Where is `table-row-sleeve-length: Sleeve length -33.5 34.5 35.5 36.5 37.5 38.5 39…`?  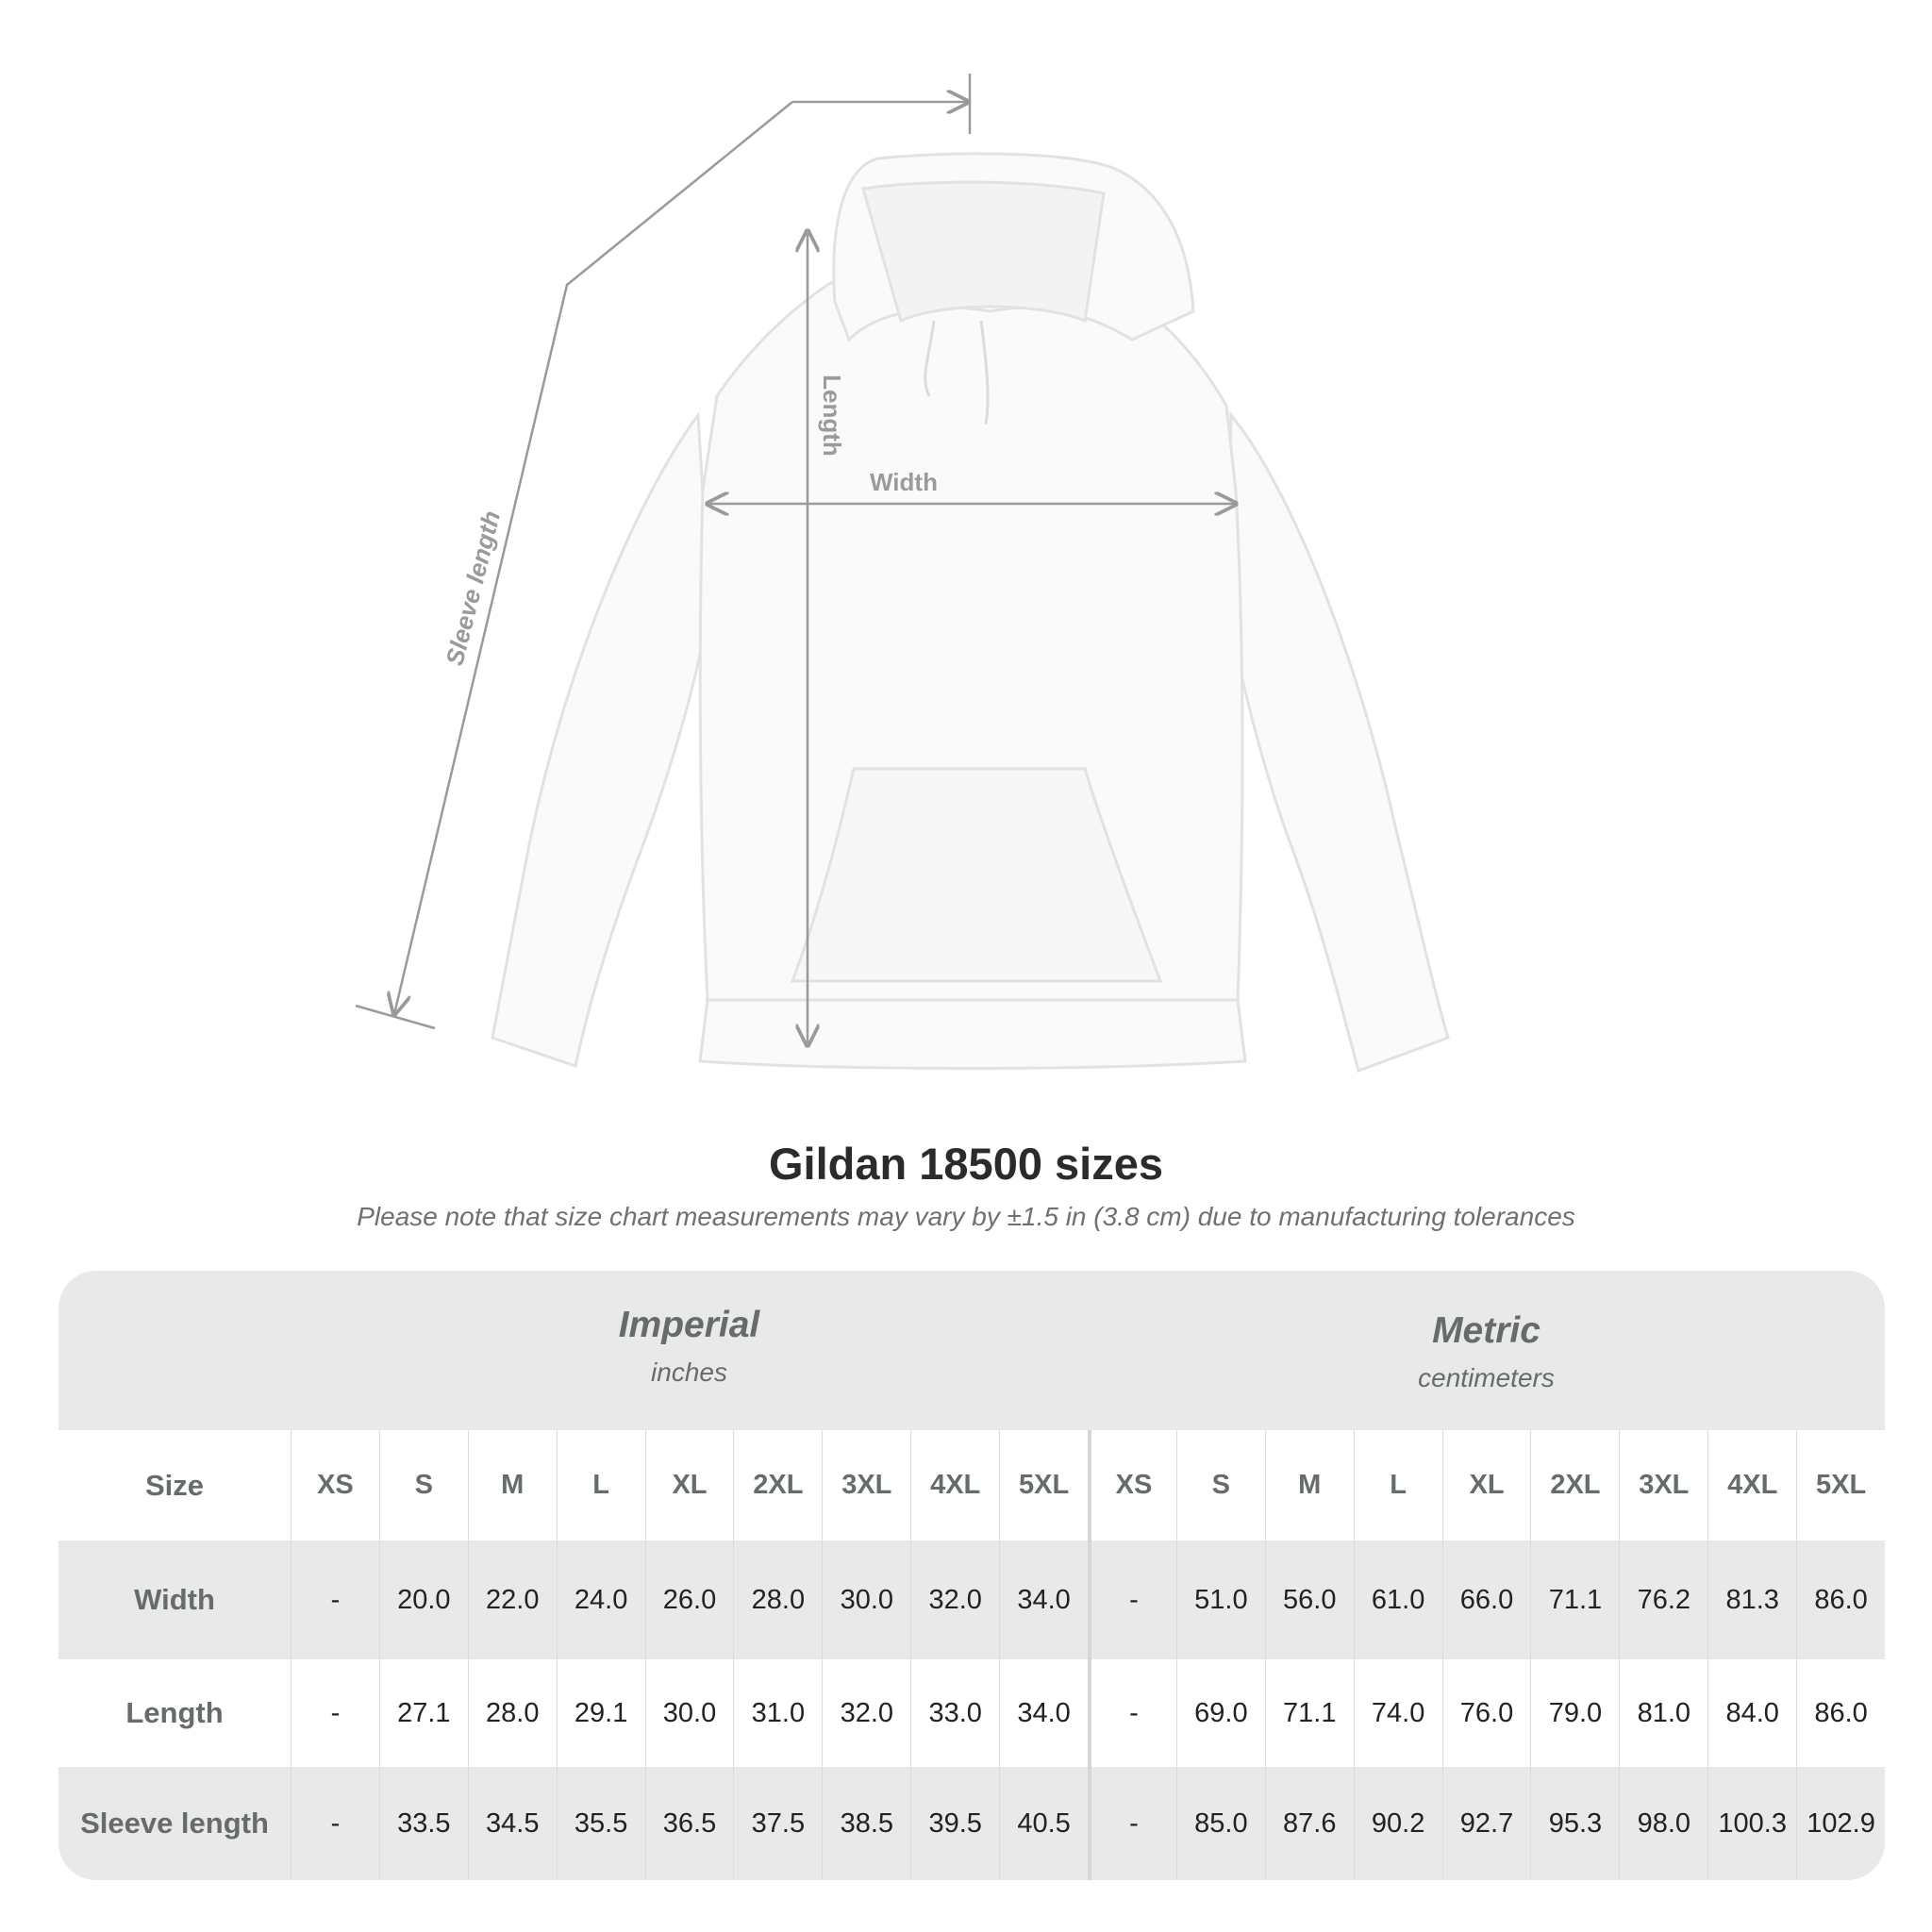 table-row-sleeve-length: Sleeve length -33.5 34.5 35.5 36.5 37.5 38.5 39… is located at coordinates (971, 1824).